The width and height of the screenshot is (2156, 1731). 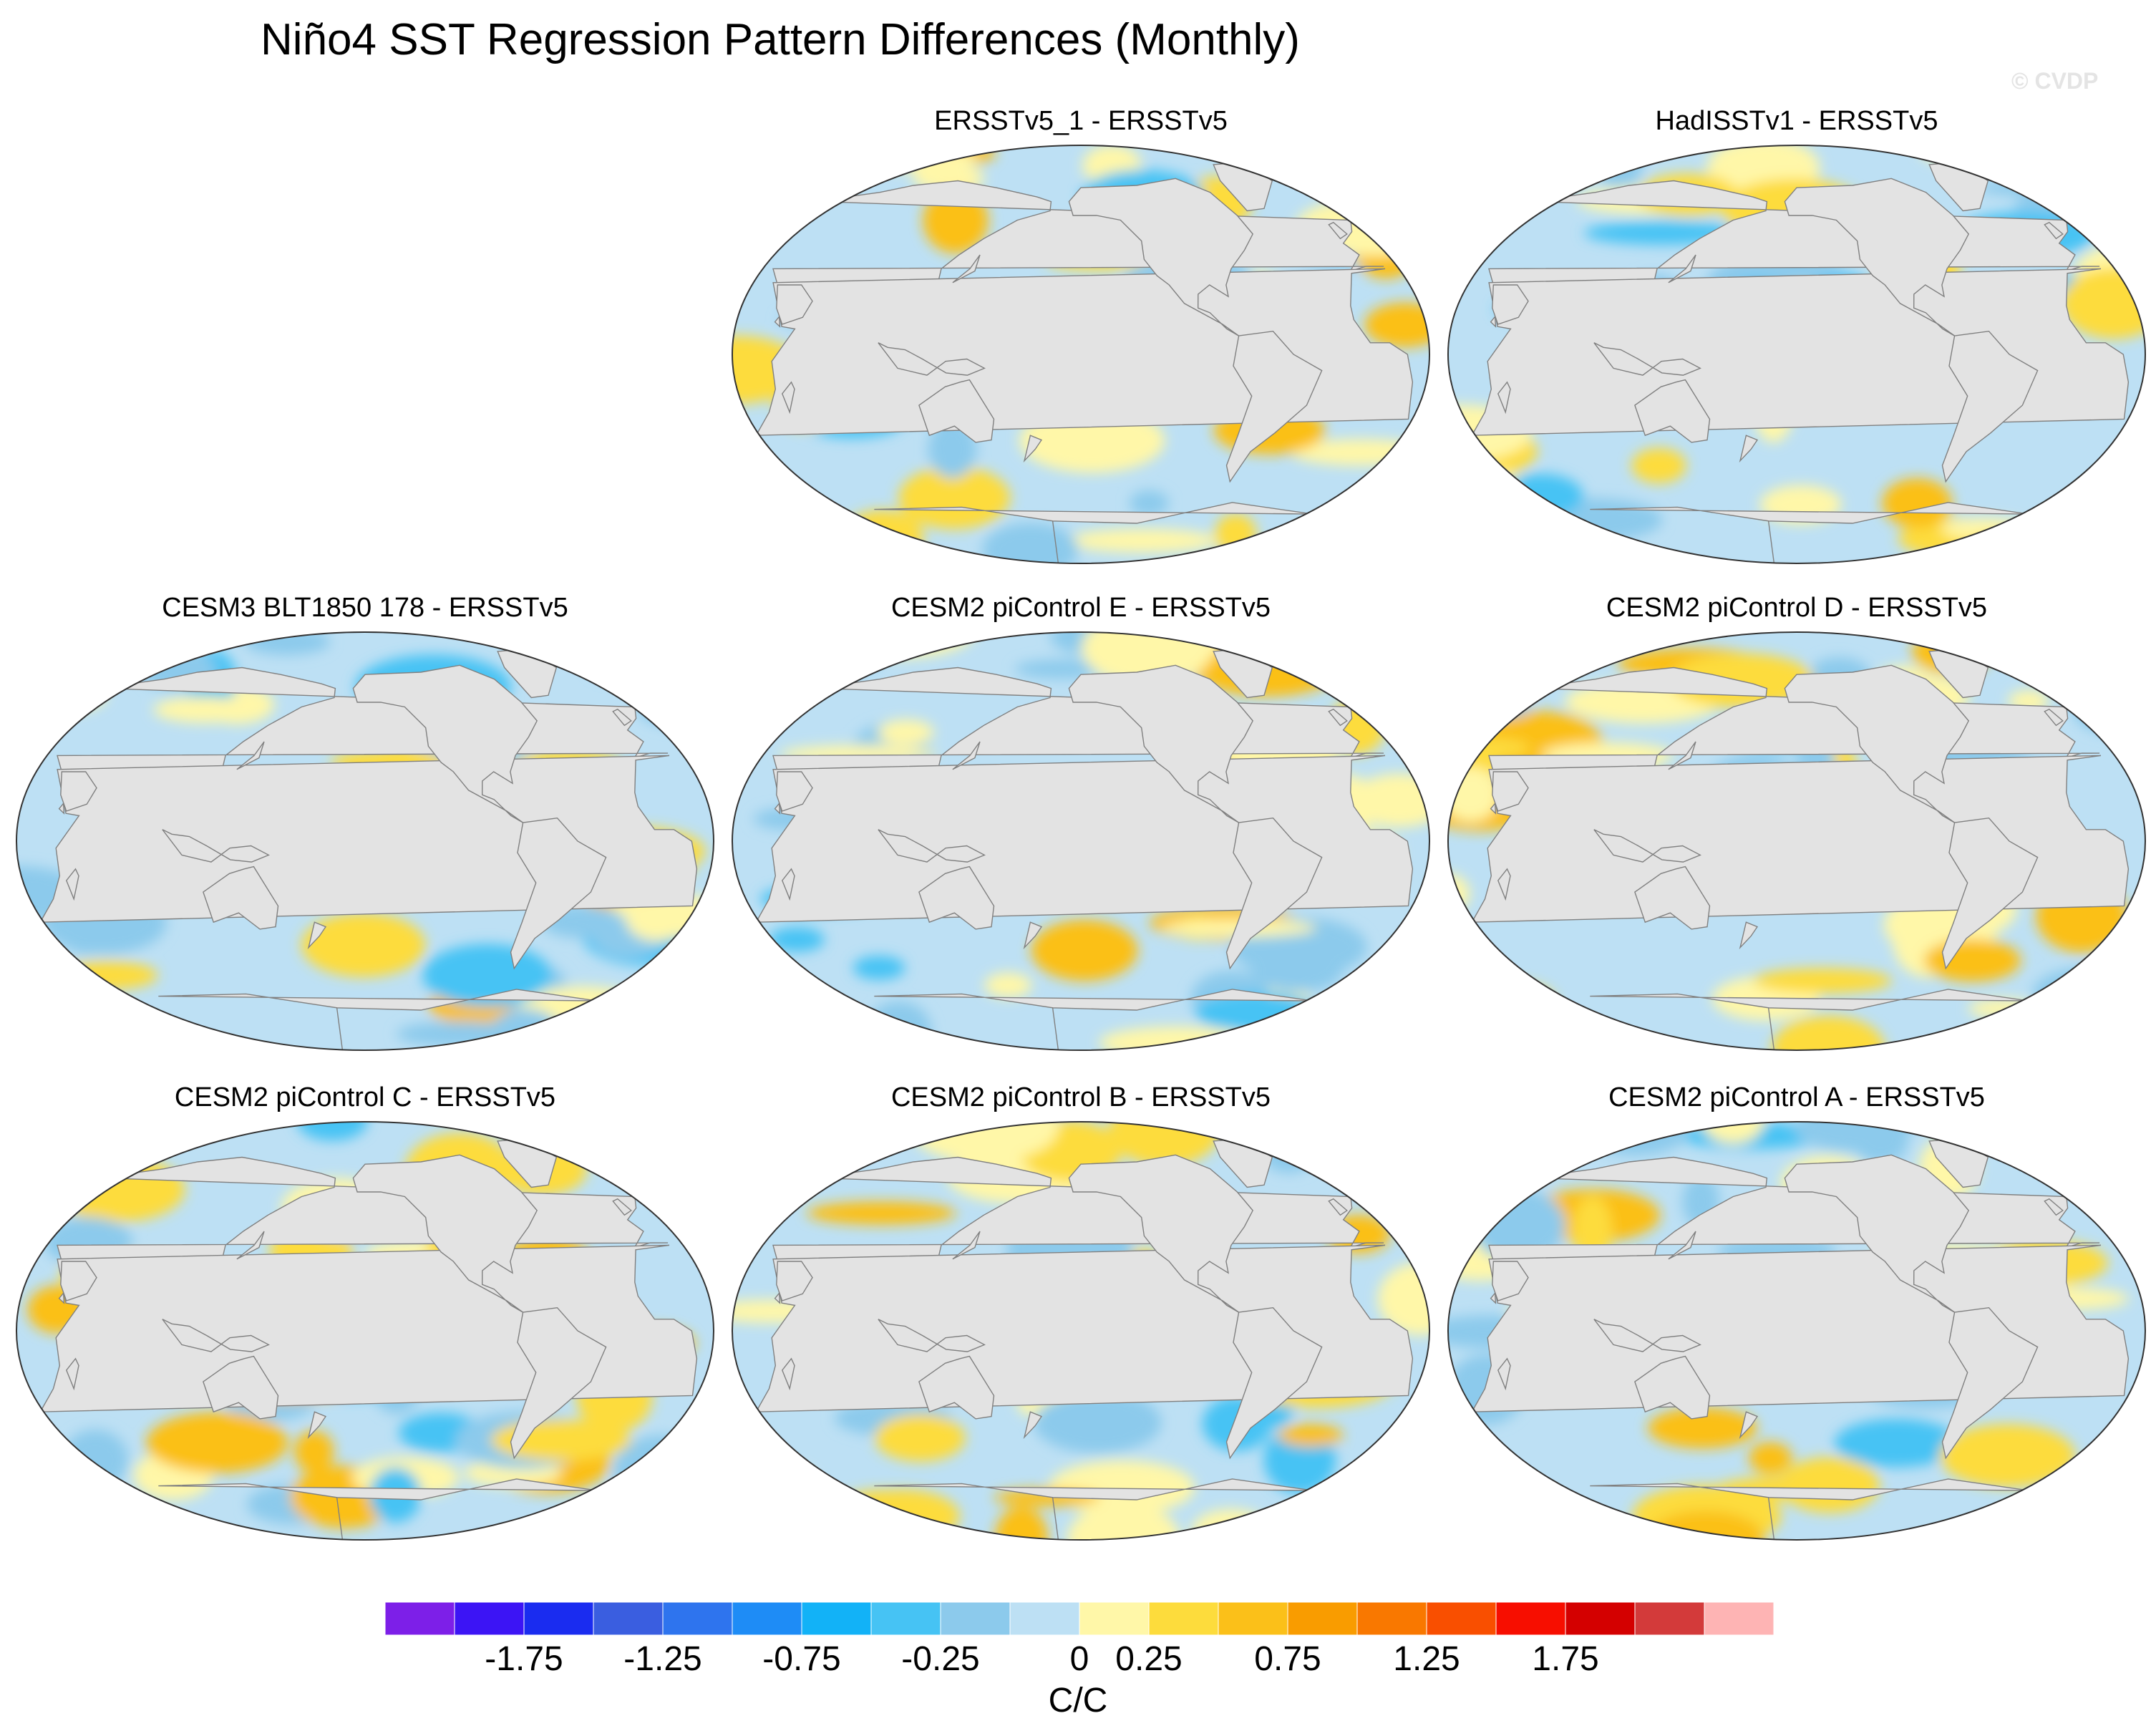 What do you see at coordinates (1080, 1097) in the screenshot?
I see `panel-title: CESM2 piControl B - ERSSTv5` at bounding box center [1080, 1097].